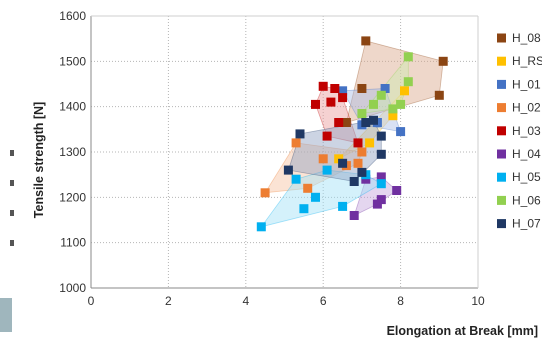 The width and height of the screenshot is (542, 341). What do you see at coordinates (73, 243) in the screenshot?
I see `y-tick-label: 1100` at bounding box center [73, 243].